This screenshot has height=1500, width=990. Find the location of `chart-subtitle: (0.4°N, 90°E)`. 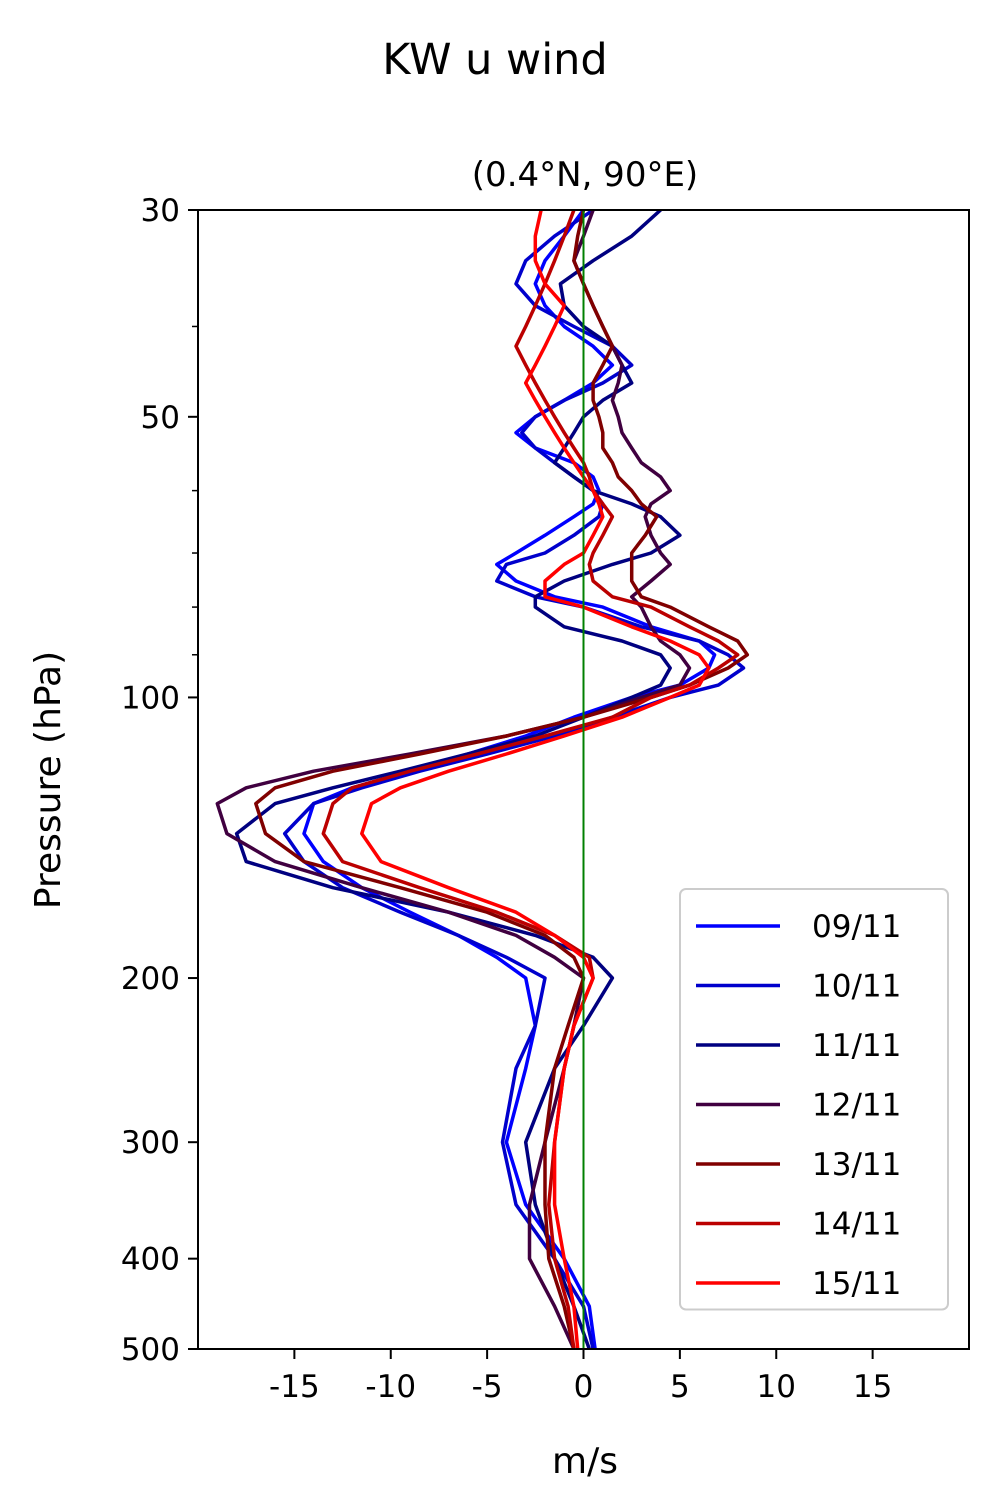

chart-subtitle: (0.4°N, 90°E) is located at coordinates (585, 175).